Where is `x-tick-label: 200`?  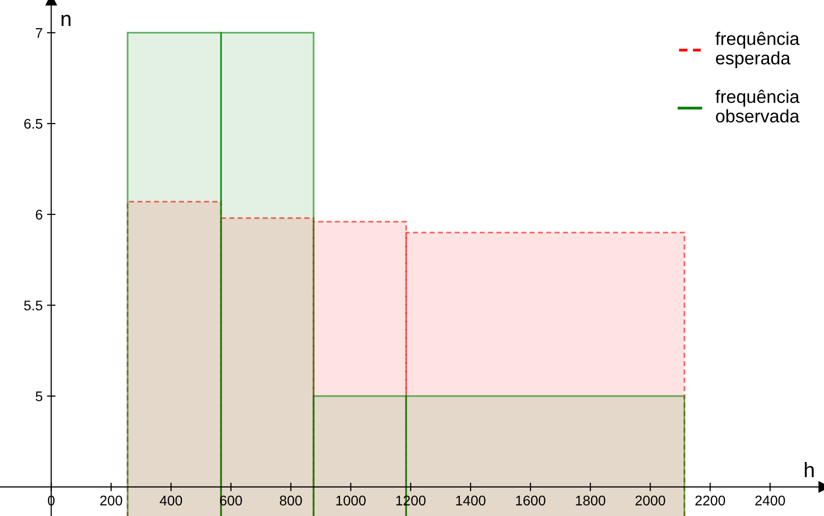
x-tick-label: 200 is located at coordinates (111, 501).